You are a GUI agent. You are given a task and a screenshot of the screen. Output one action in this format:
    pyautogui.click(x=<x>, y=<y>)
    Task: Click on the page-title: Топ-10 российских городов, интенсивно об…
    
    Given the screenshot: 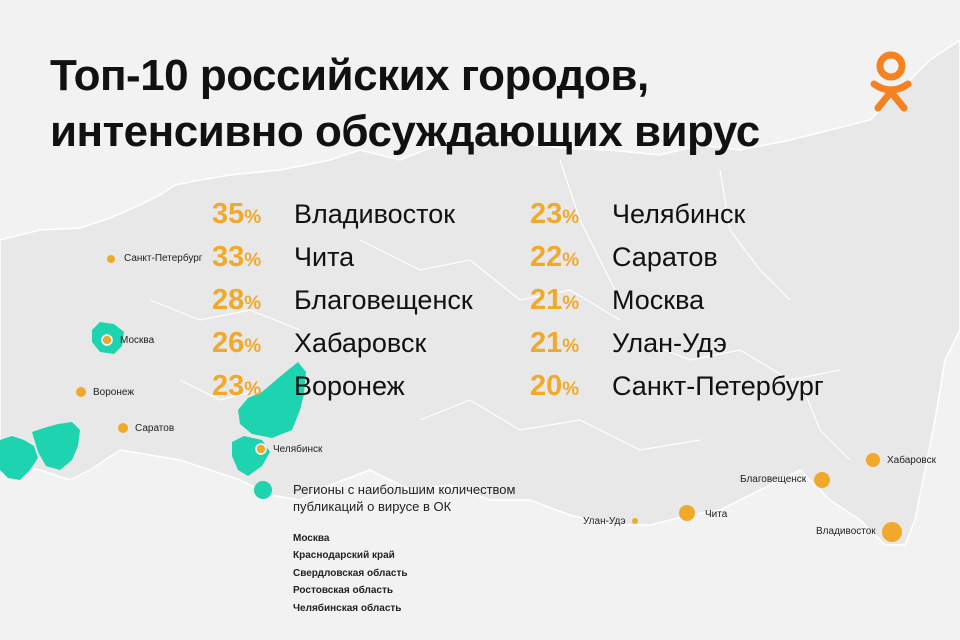 What is the action you would take?
    pyautogui.click(x=405, y=103)
    